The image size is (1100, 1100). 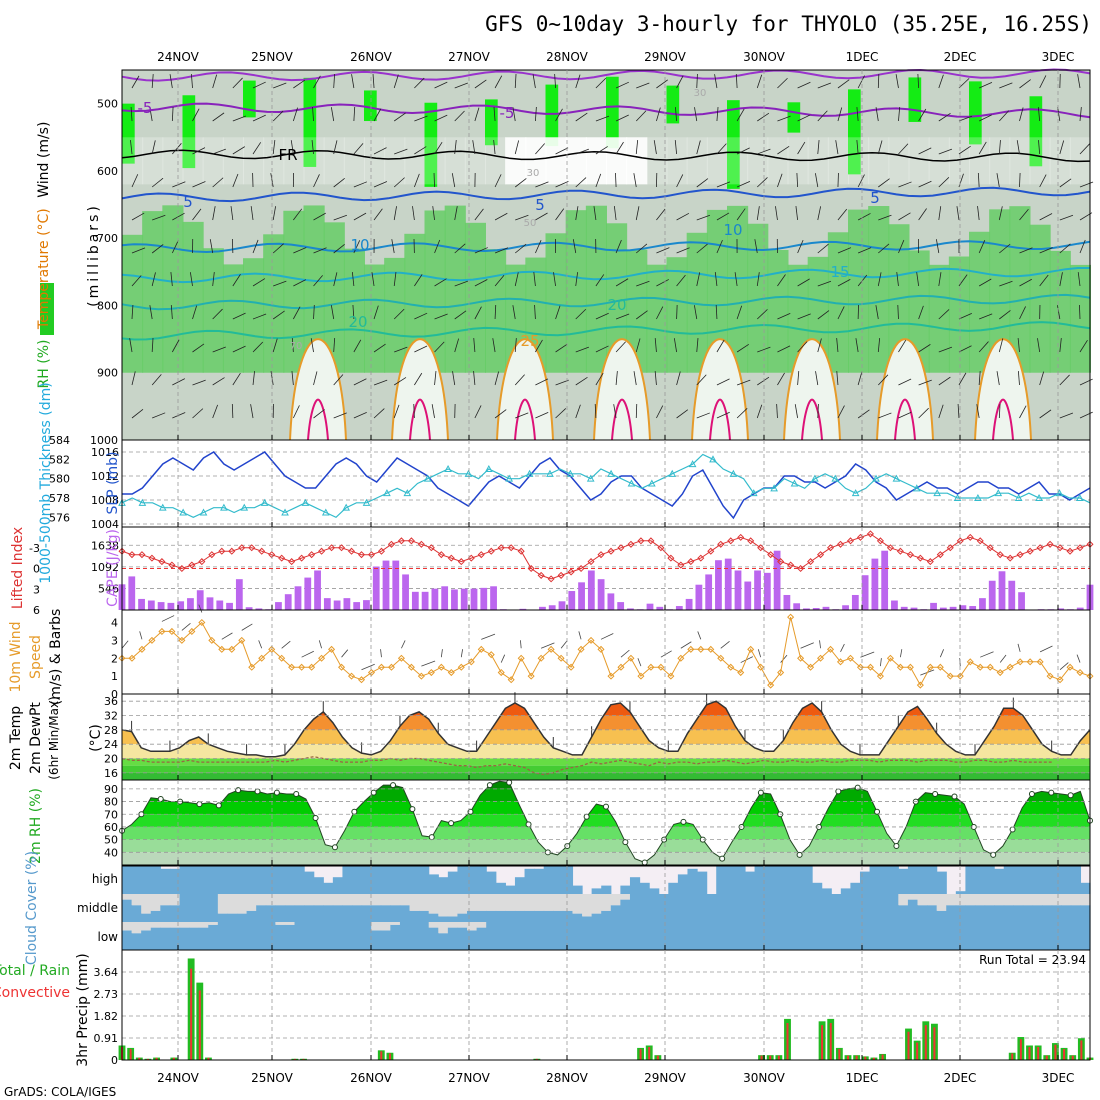 What do you see at coordinates (114, 1060) in the screenshot?
I see `precip-ytick: 0` at bounding box center [114, 1060].